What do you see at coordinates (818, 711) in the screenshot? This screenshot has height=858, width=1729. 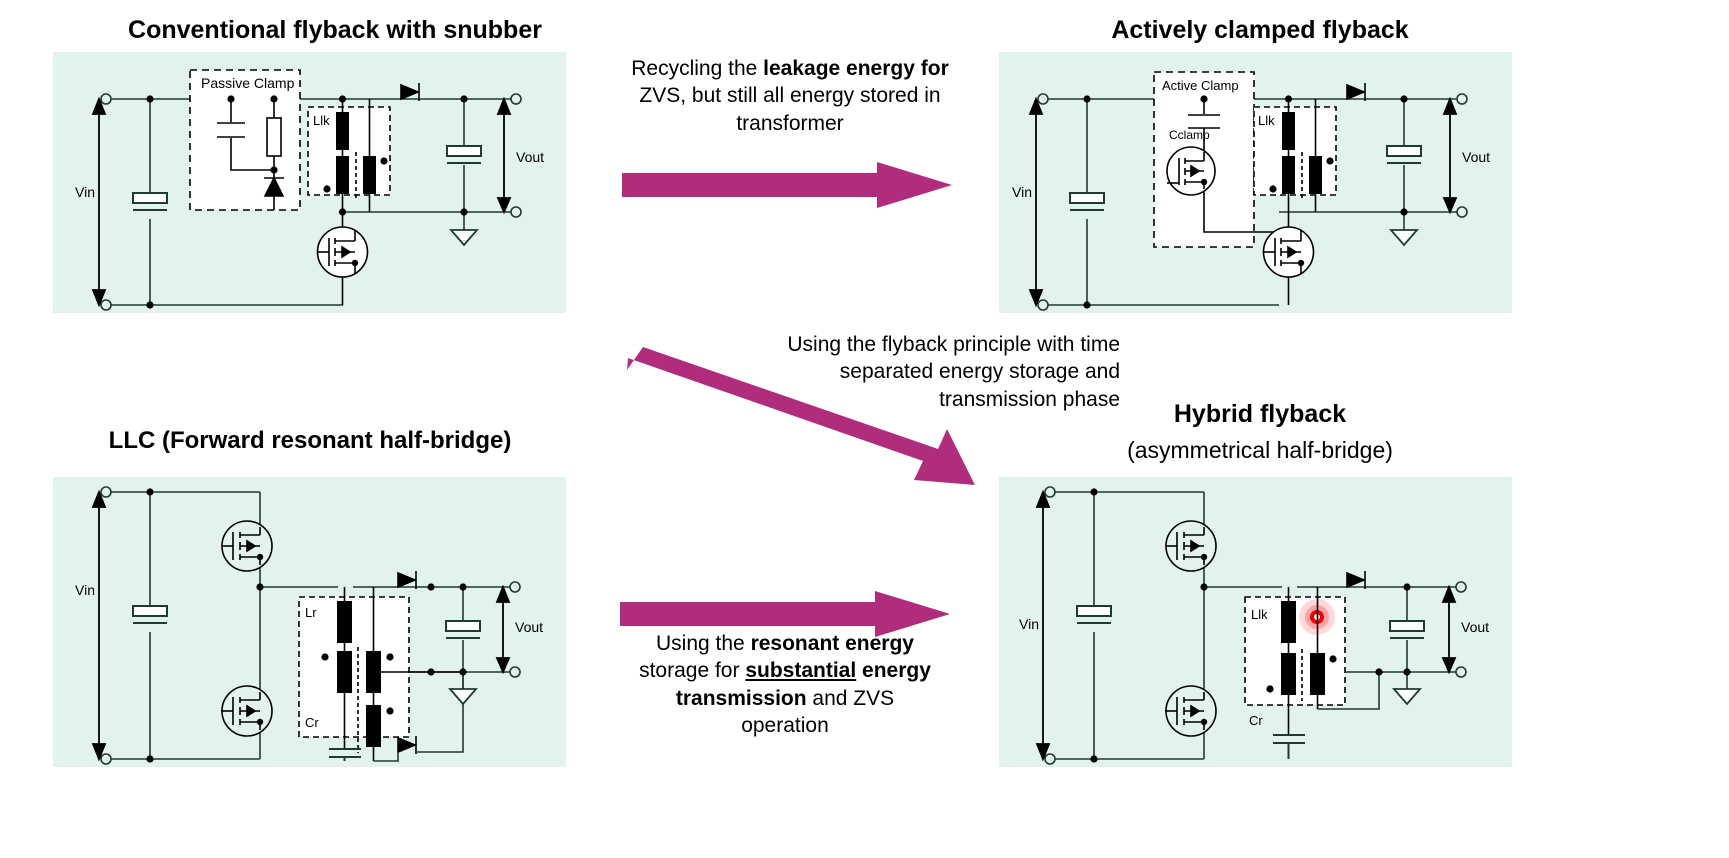 I see `arrow-bottom-seg-5: and ZVS operation` at bounding box center [818, 711].